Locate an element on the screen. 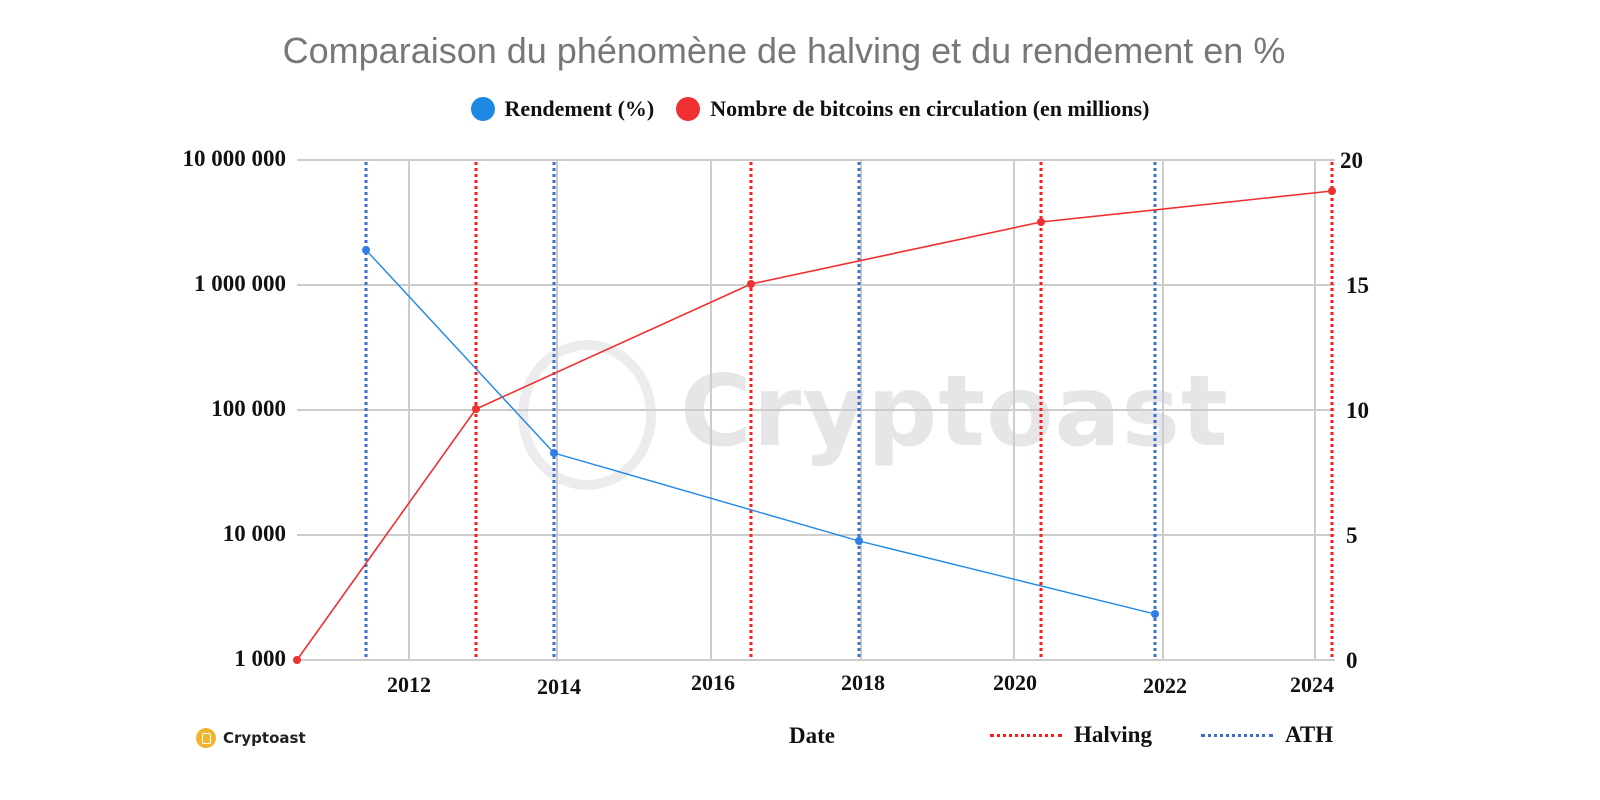  y-left-tick: 10 000 is located at coordinates (254, 533).